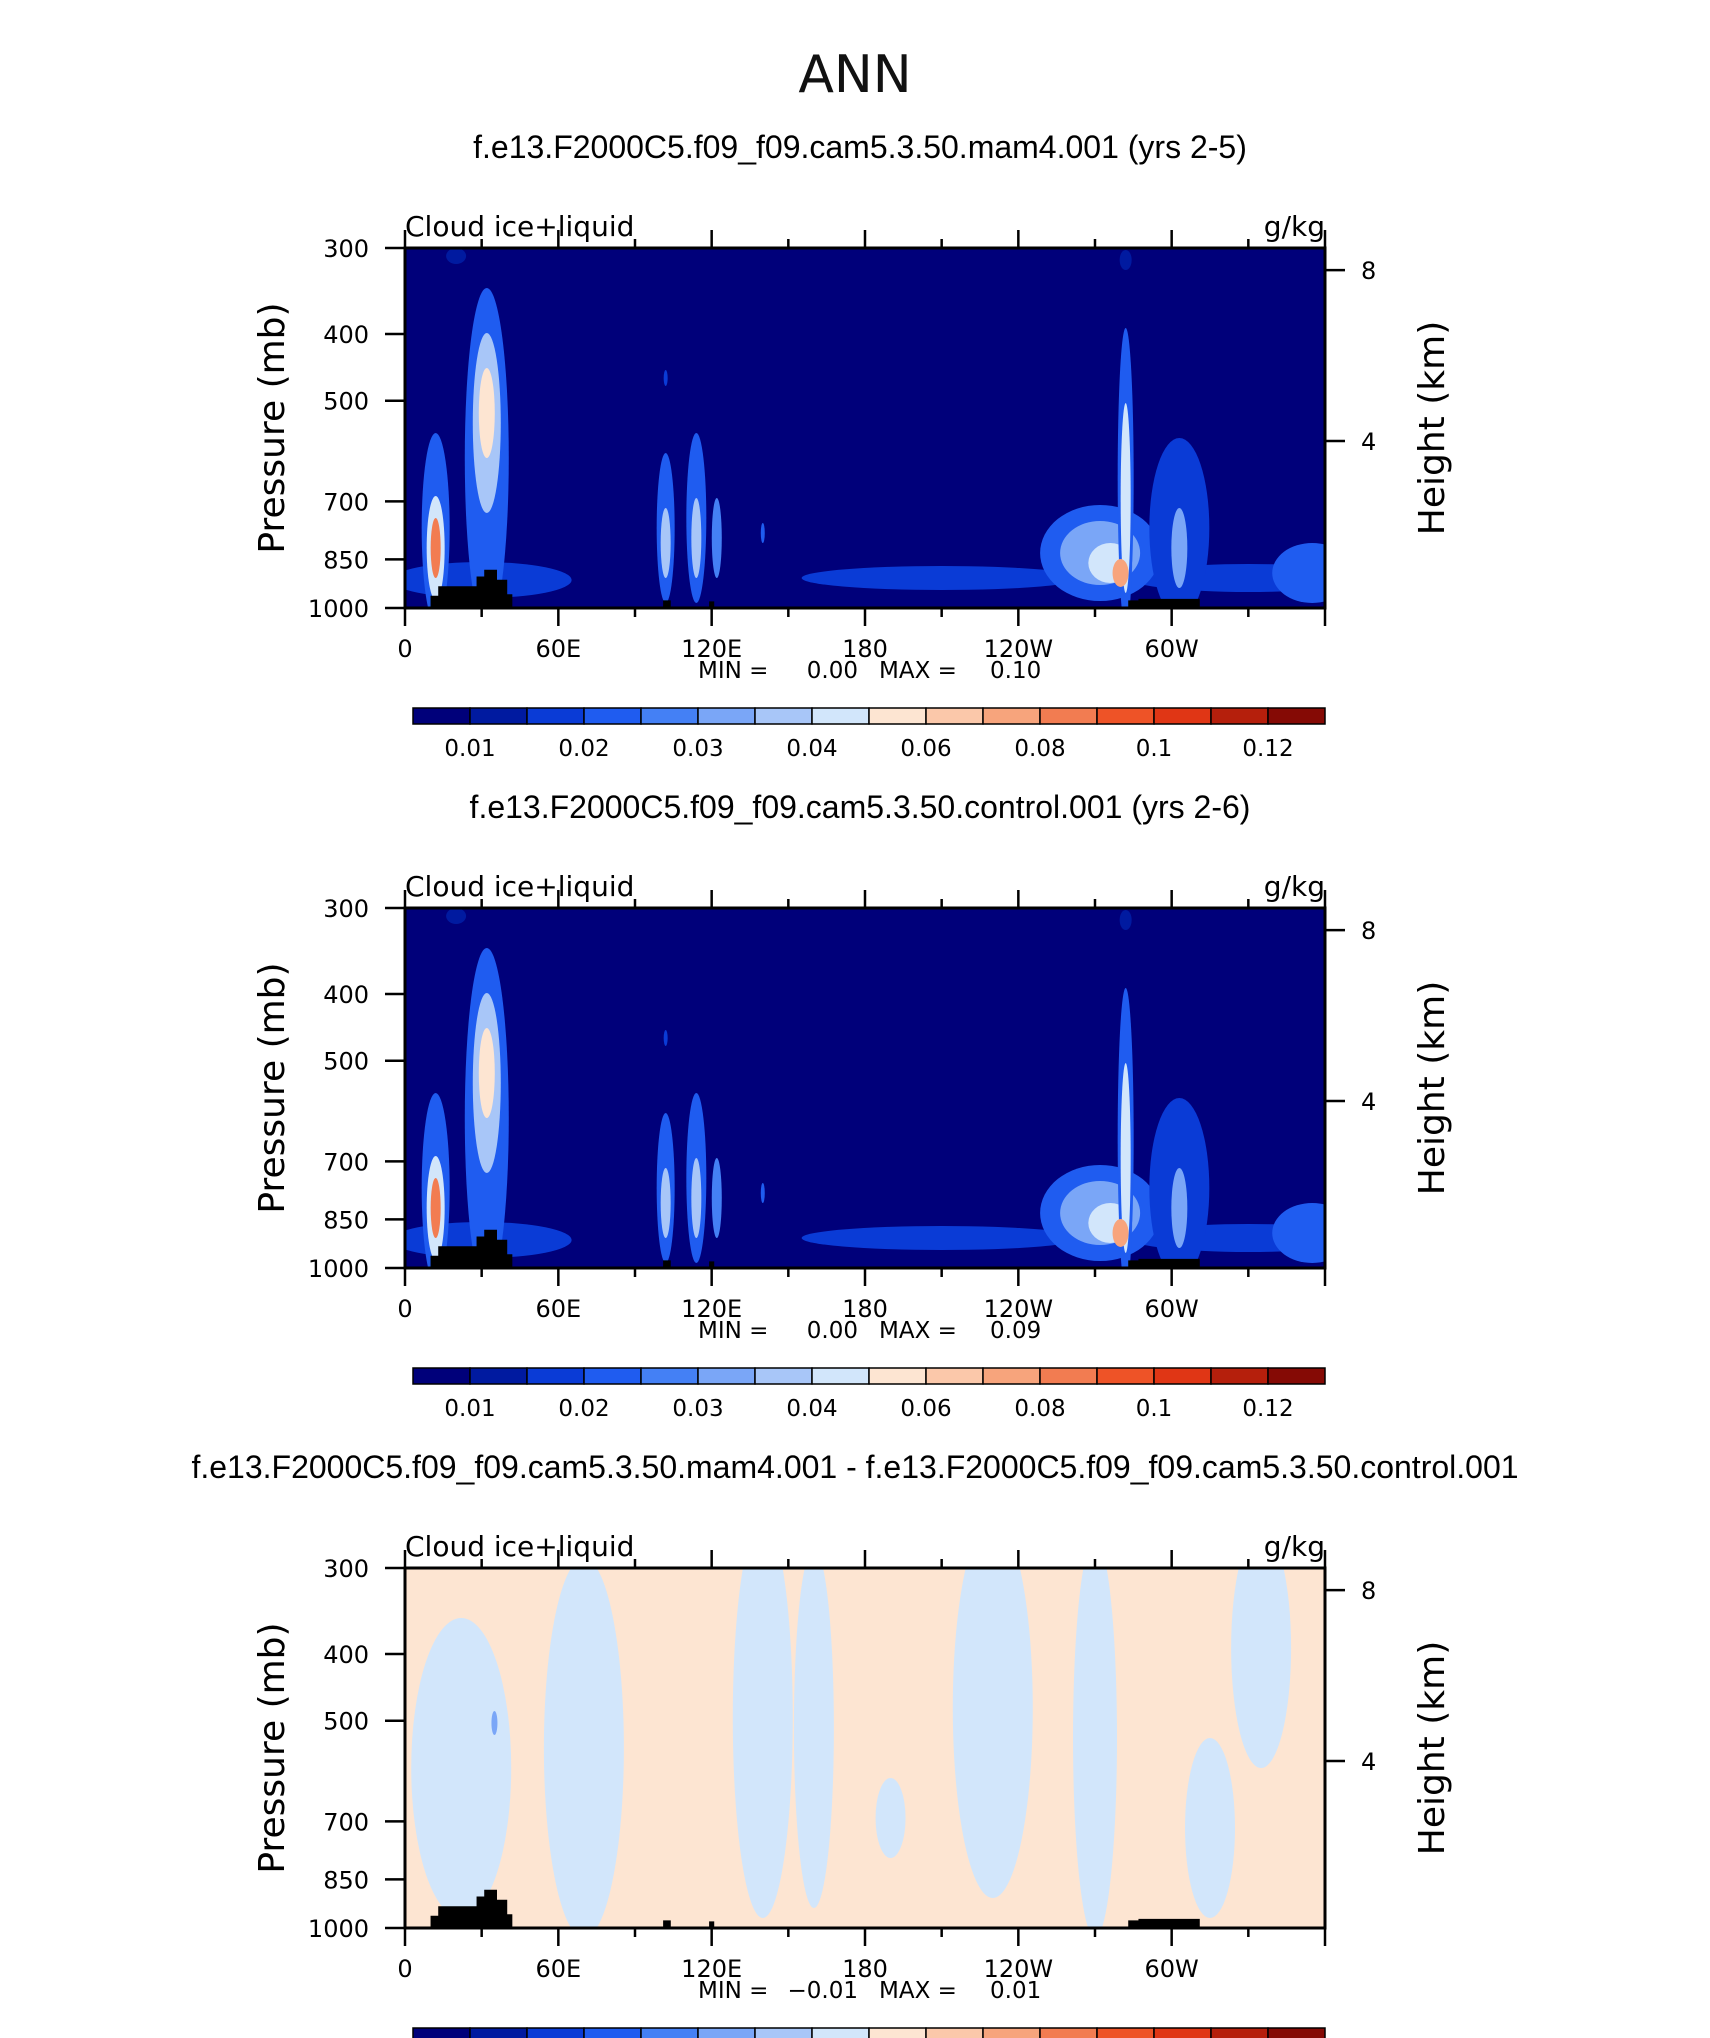 The width and height of the screenshot is (1710, 2038). I want to click on colorbar-label: 0.1, so click(1154, 749).